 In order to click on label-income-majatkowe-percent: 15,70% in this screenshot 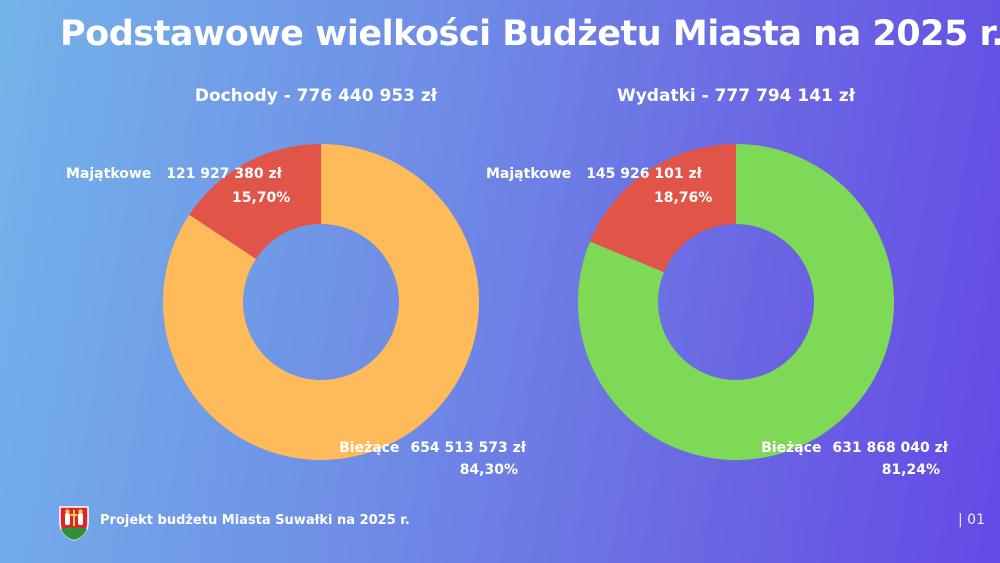, I will do `click(261, 198)`.